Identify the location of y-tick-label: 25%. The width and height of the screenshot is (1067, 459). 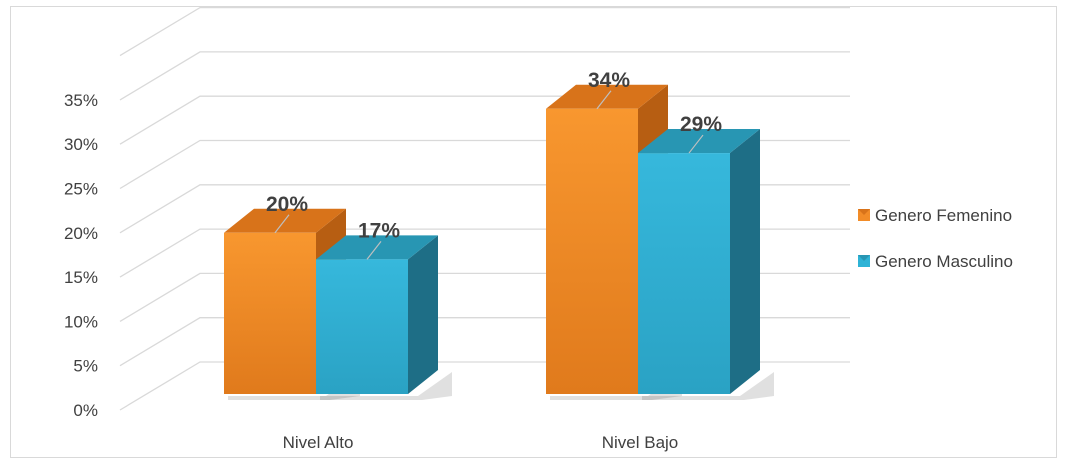
(81, 189).